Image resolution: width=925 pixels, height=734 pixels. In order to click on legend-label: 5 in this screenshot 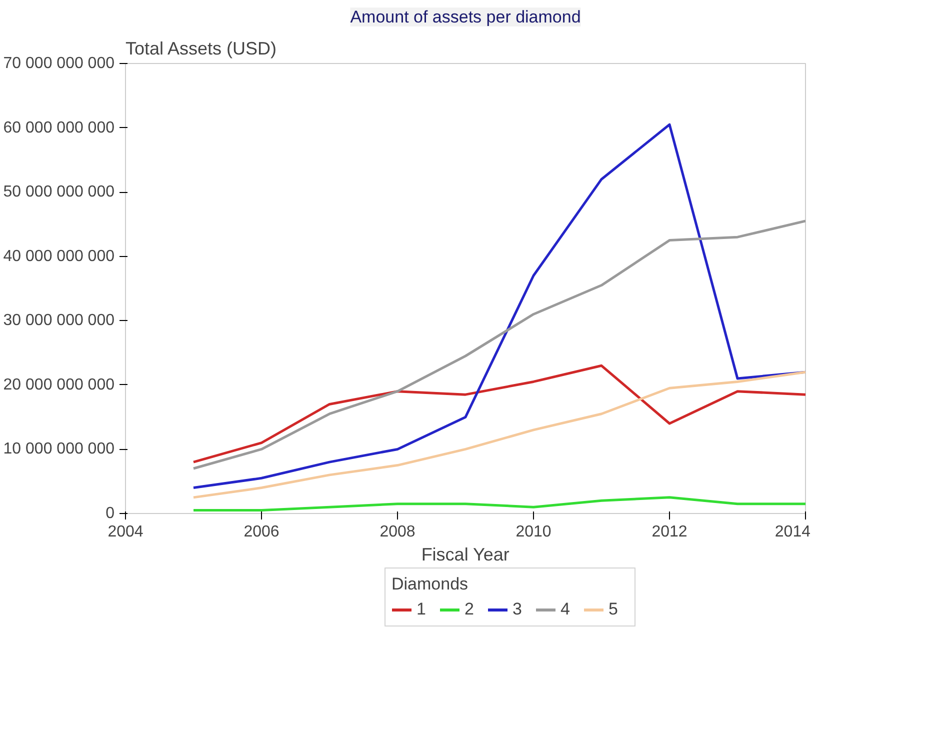, I will do `click(613, 610)`.